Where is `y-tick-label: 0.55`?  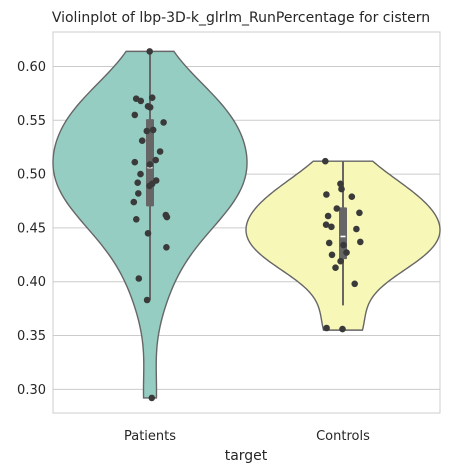 y-tick-label: 0.55 is located at coordinates (31, 121).